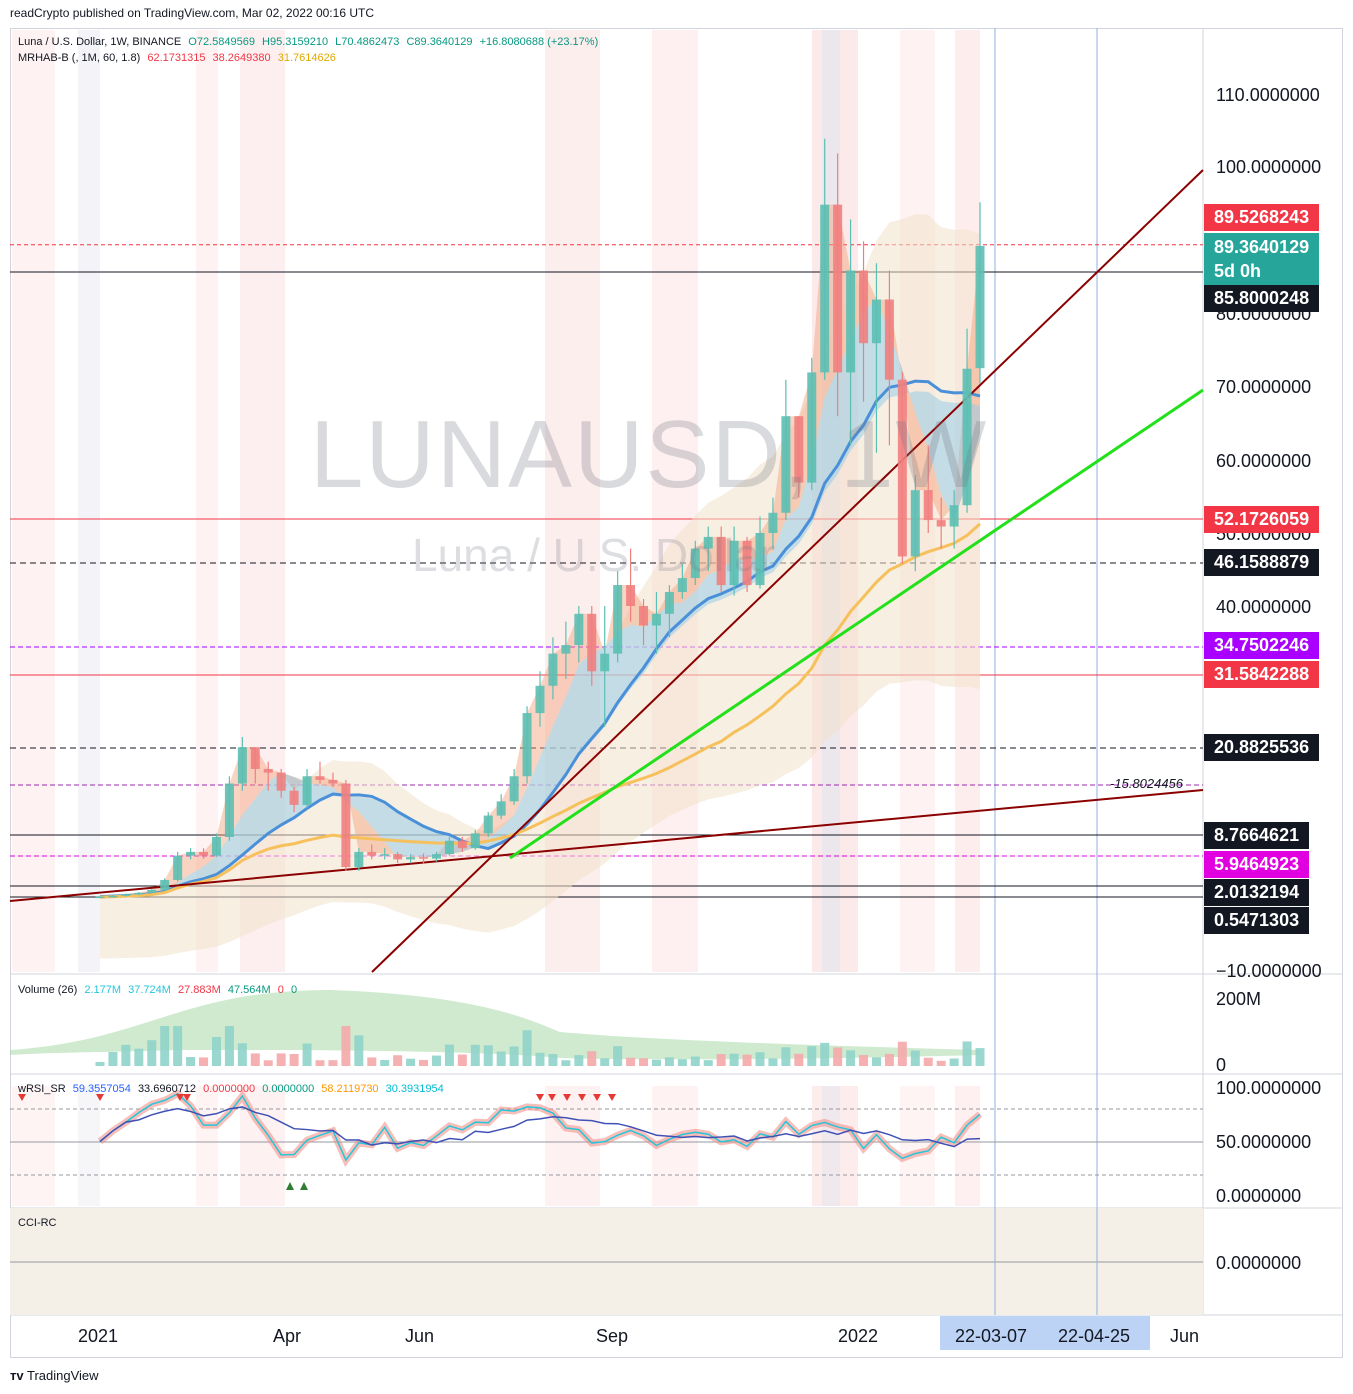  Describe the element at coordinates (350, 1089) in the screenshot. I see `wrsi-value-5: 58.2119730` at that location.